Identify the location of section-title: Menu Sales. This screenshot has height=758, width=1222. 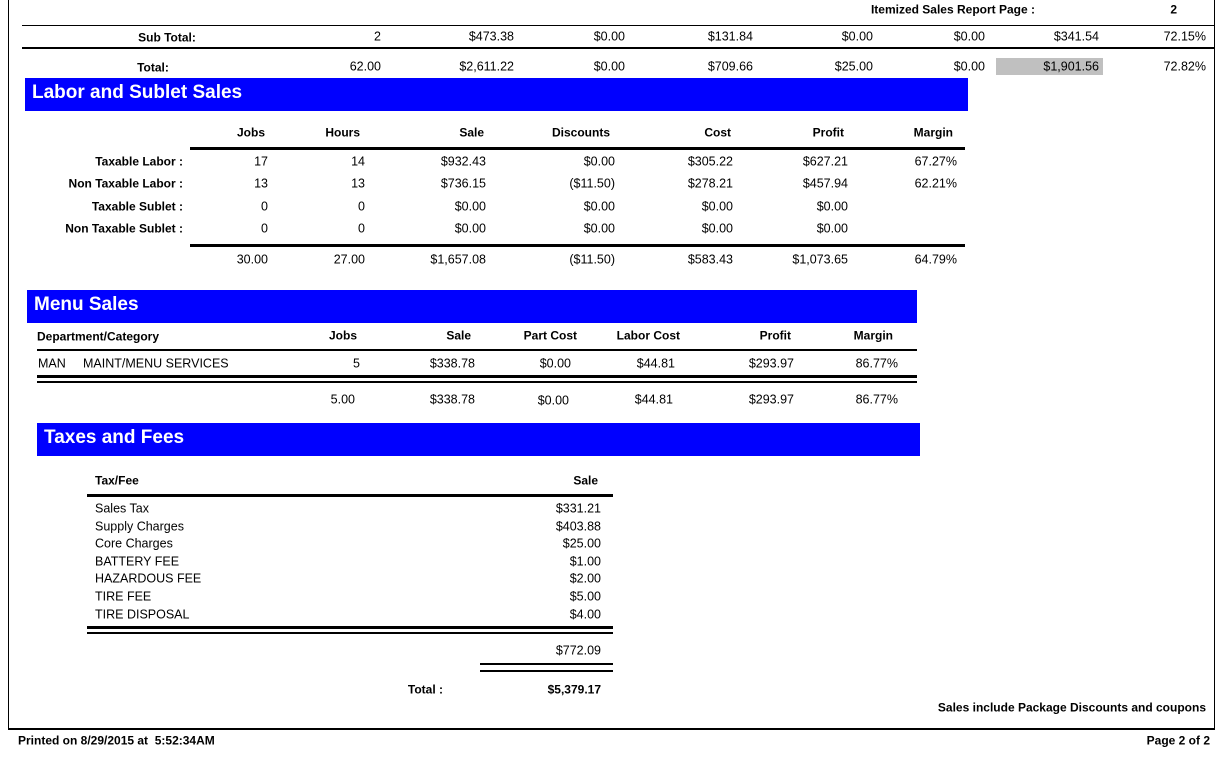
(86, 304).